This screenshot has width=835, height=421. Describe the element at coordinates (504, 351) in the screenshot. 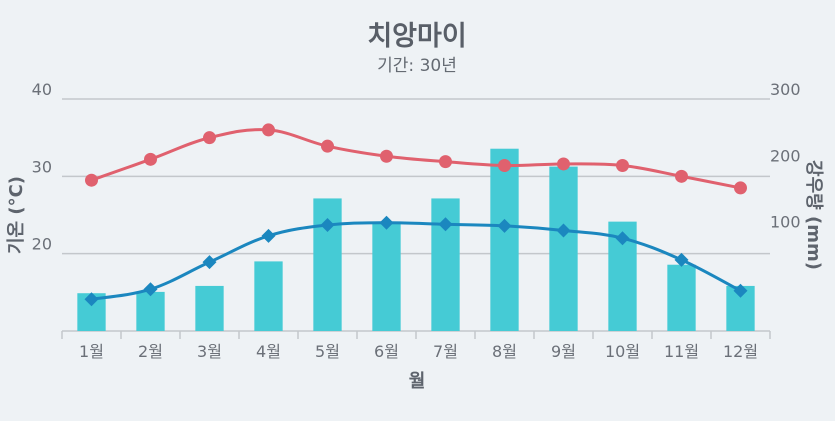

I see `x-tick-label: 8월` at that location.